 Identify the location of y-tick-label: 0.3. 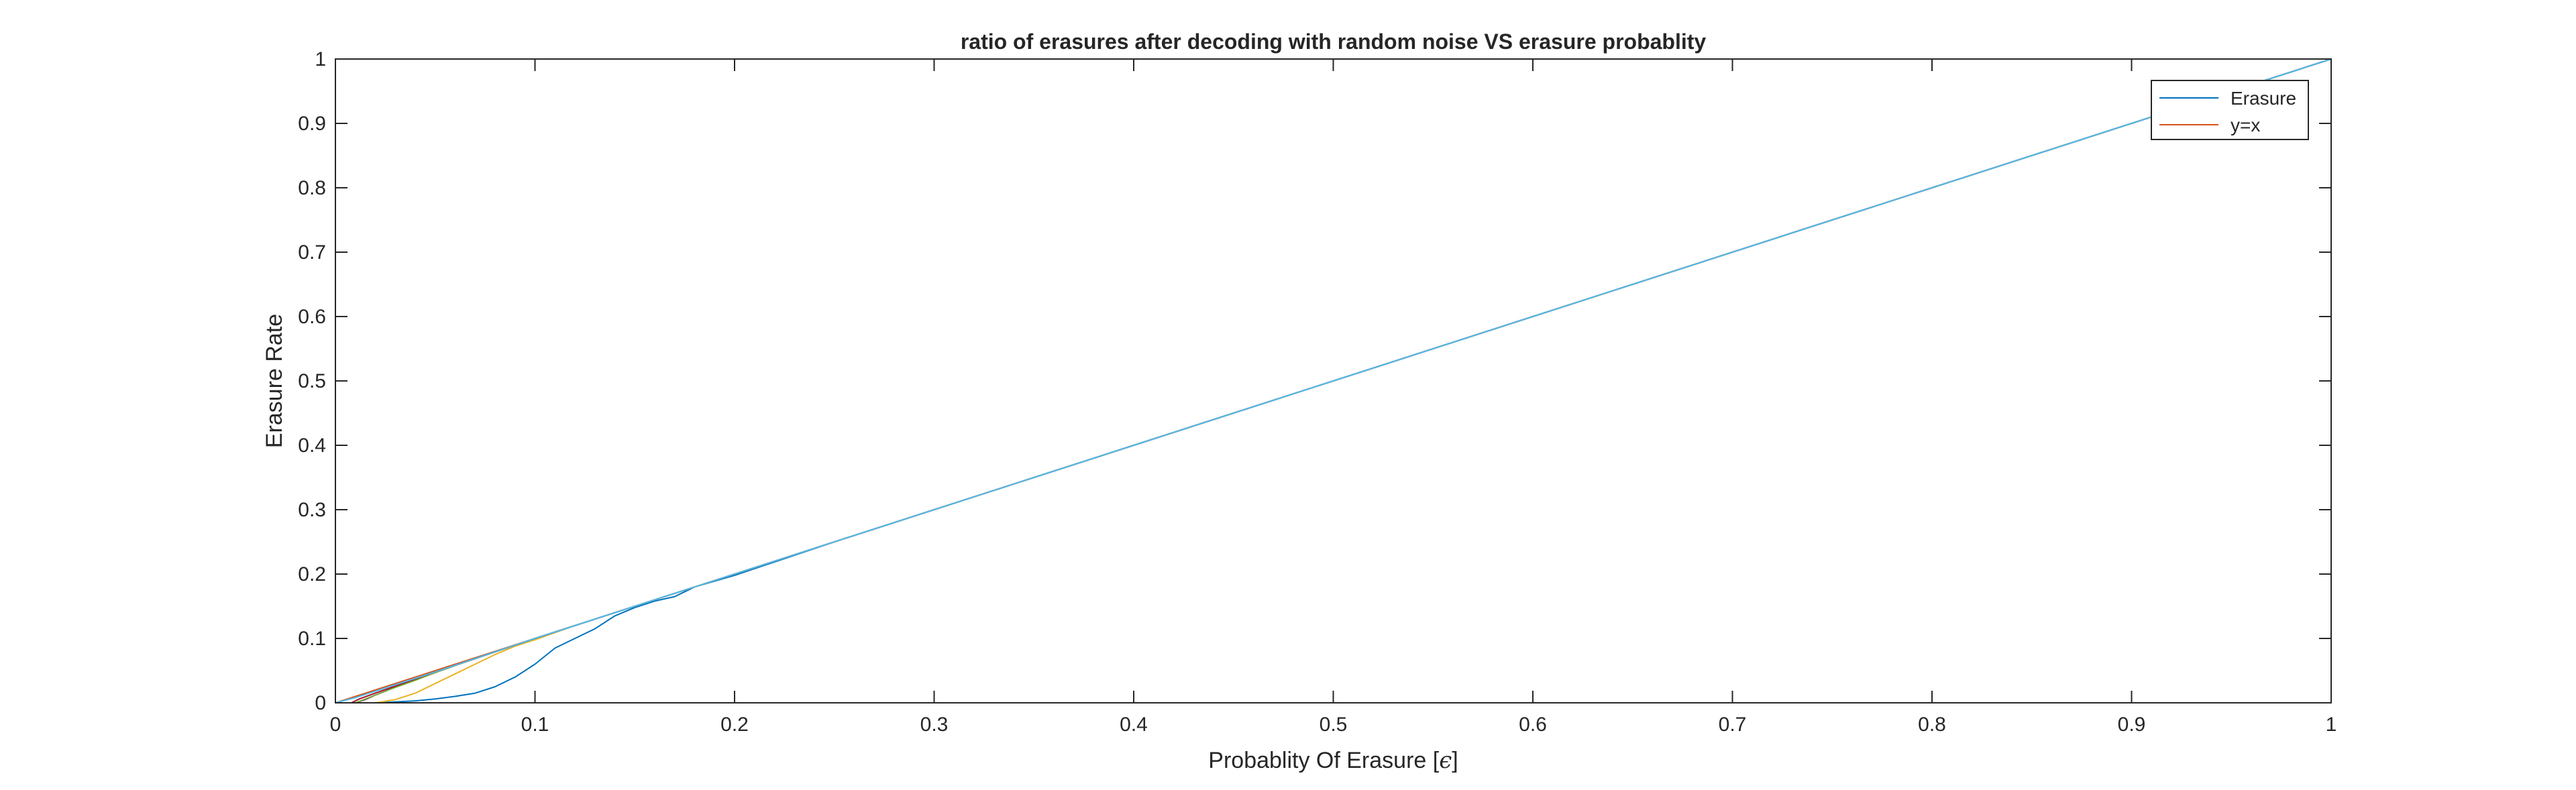
(312, 510).